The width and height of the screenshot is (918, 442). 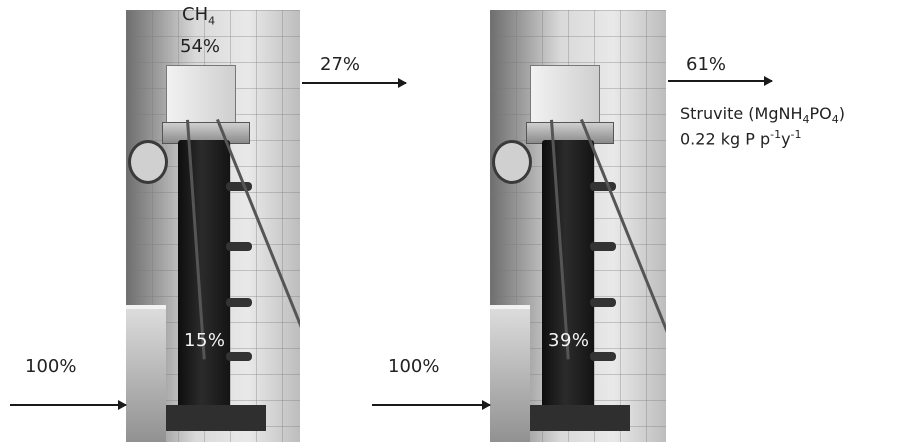 I want to click on right-input-percentage: 100%, so click(x=414, y=366).